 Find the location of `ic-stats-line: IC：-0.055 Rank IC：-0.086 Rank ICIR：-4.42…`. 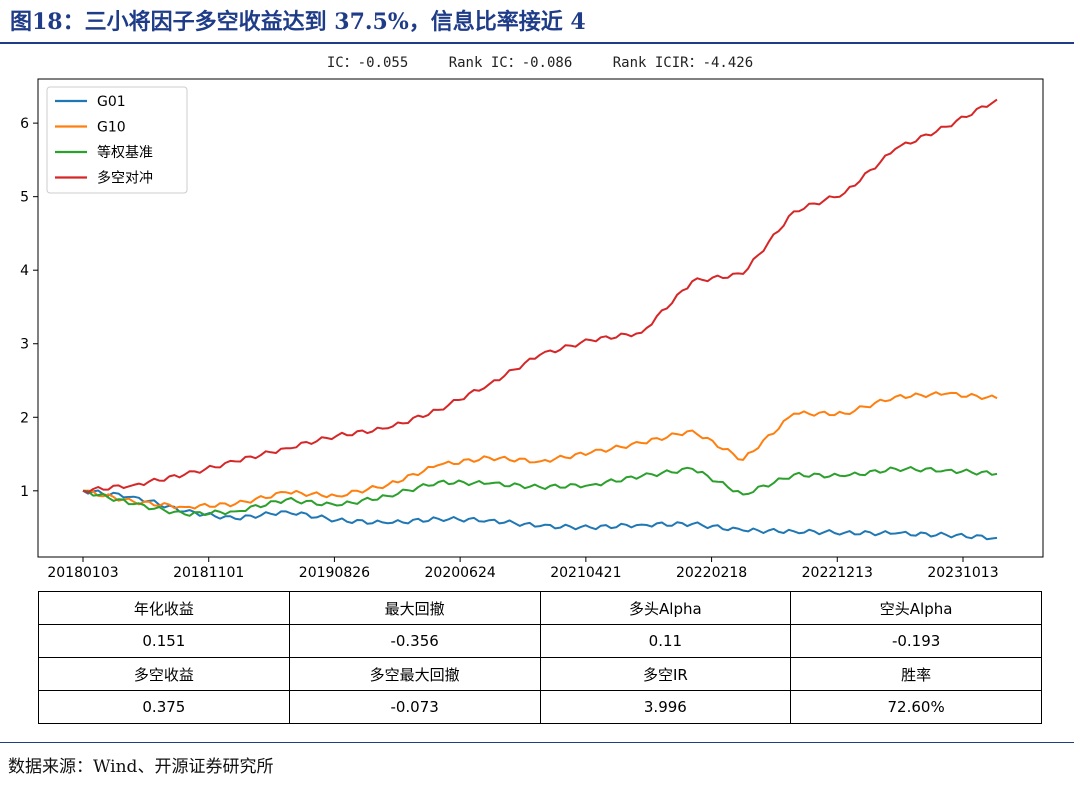

ic-stats-line: IC：-0.055 Rank IC：-0.086 Rank ICIR：-4.42… is located at coordinates (540, 62).